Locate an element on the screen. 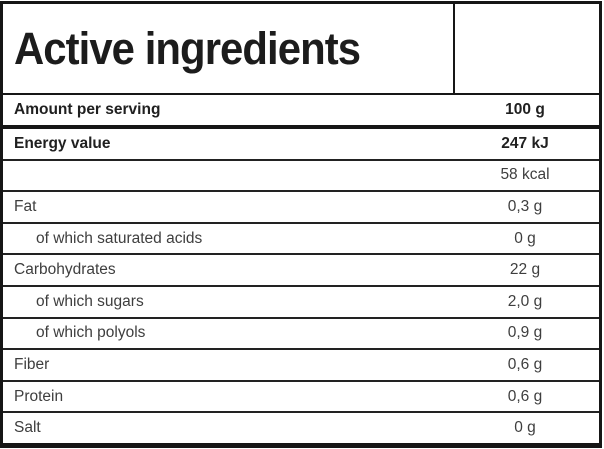 The width and height of the screenshot is (604, 449). column-header-label: Amount per serving is located at coordinates (87, 109).